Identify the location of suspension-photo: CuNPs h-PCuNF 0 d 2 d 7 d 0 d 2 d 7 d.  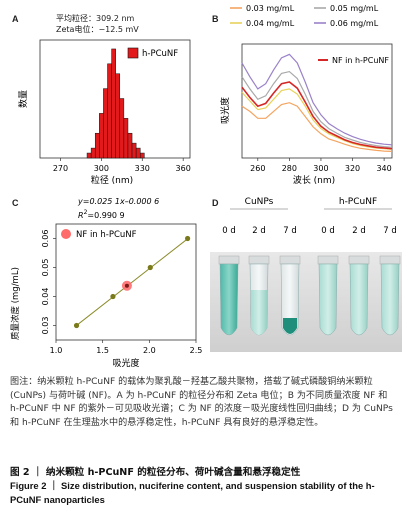
(306, 274).